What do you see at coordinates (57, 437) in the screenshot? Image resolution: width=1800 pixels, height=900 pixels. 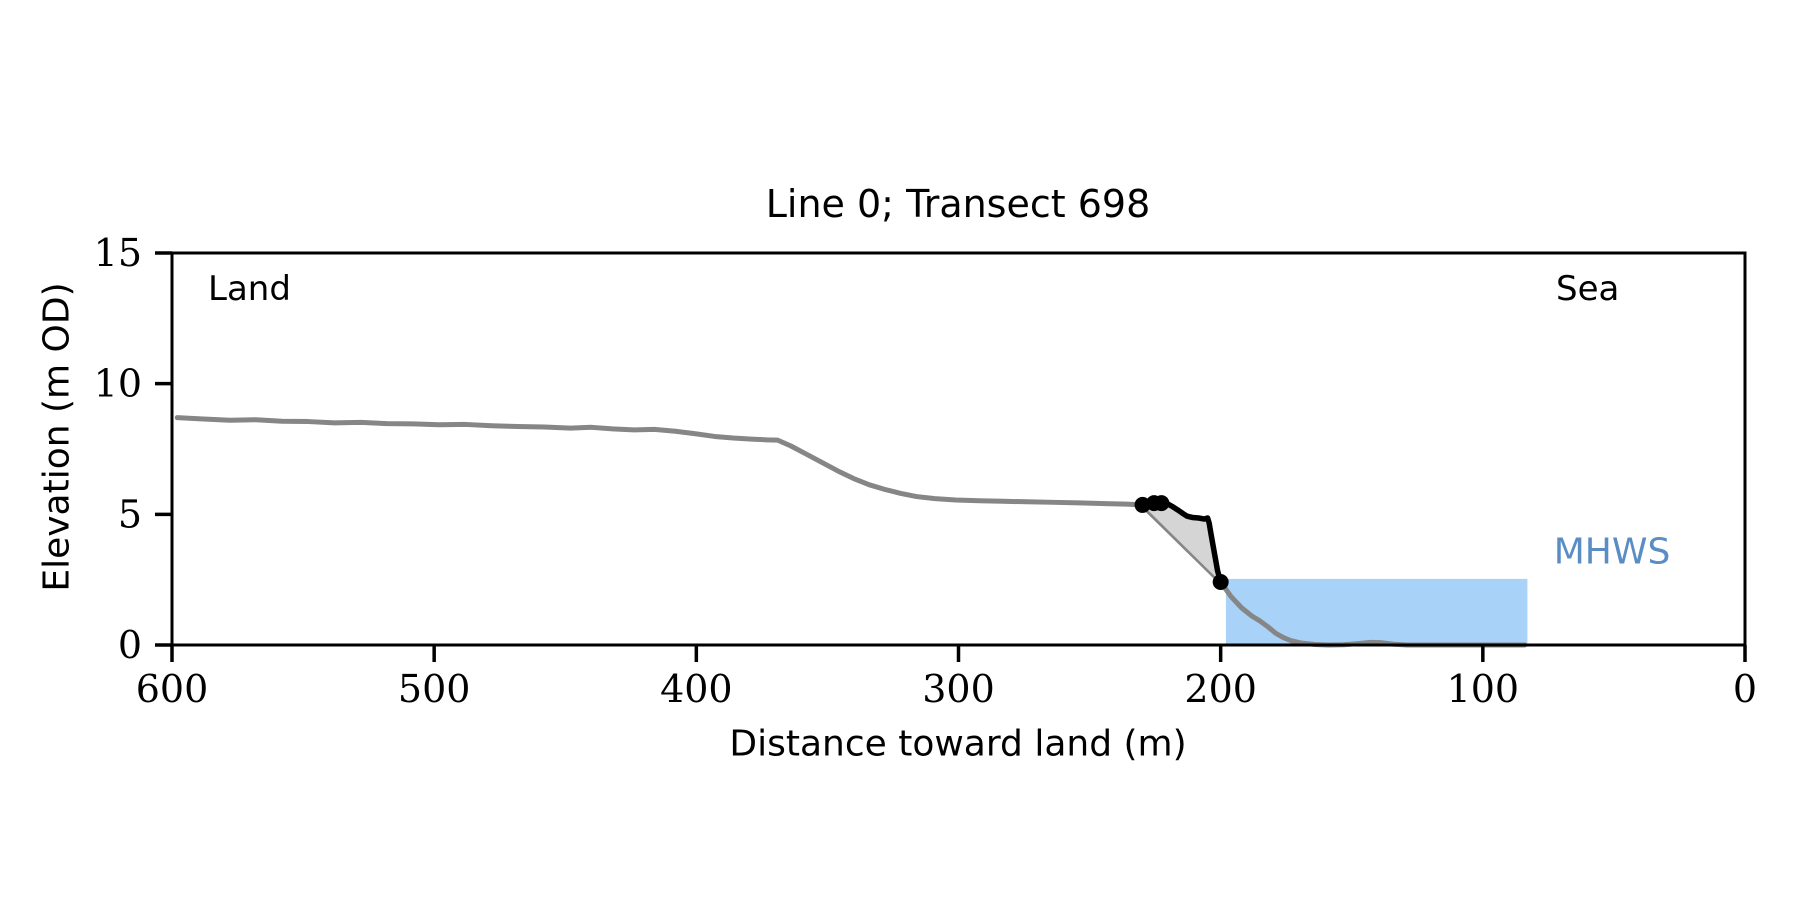 I see `y-axis-label: Elevation (m OD)` at bounding box center [57, 437].